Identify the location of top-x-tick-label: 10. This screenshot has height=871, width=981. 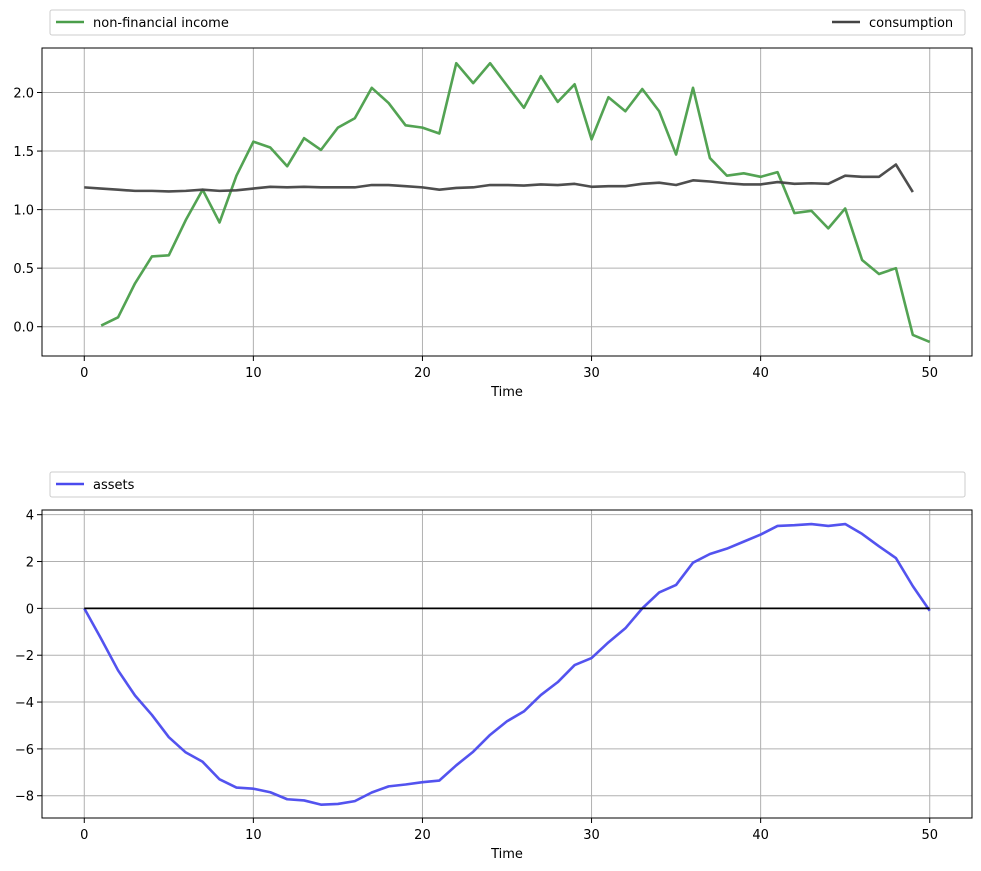
(253, 373).